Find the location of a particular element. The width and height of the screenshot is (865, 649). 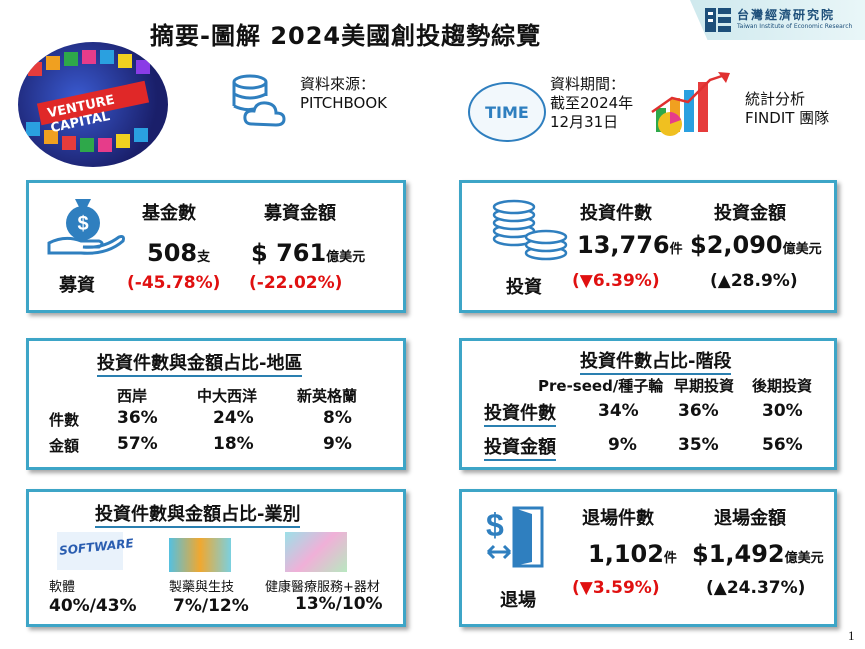

exit-amount-value: $1,492 is located at coordinates (738, 554).